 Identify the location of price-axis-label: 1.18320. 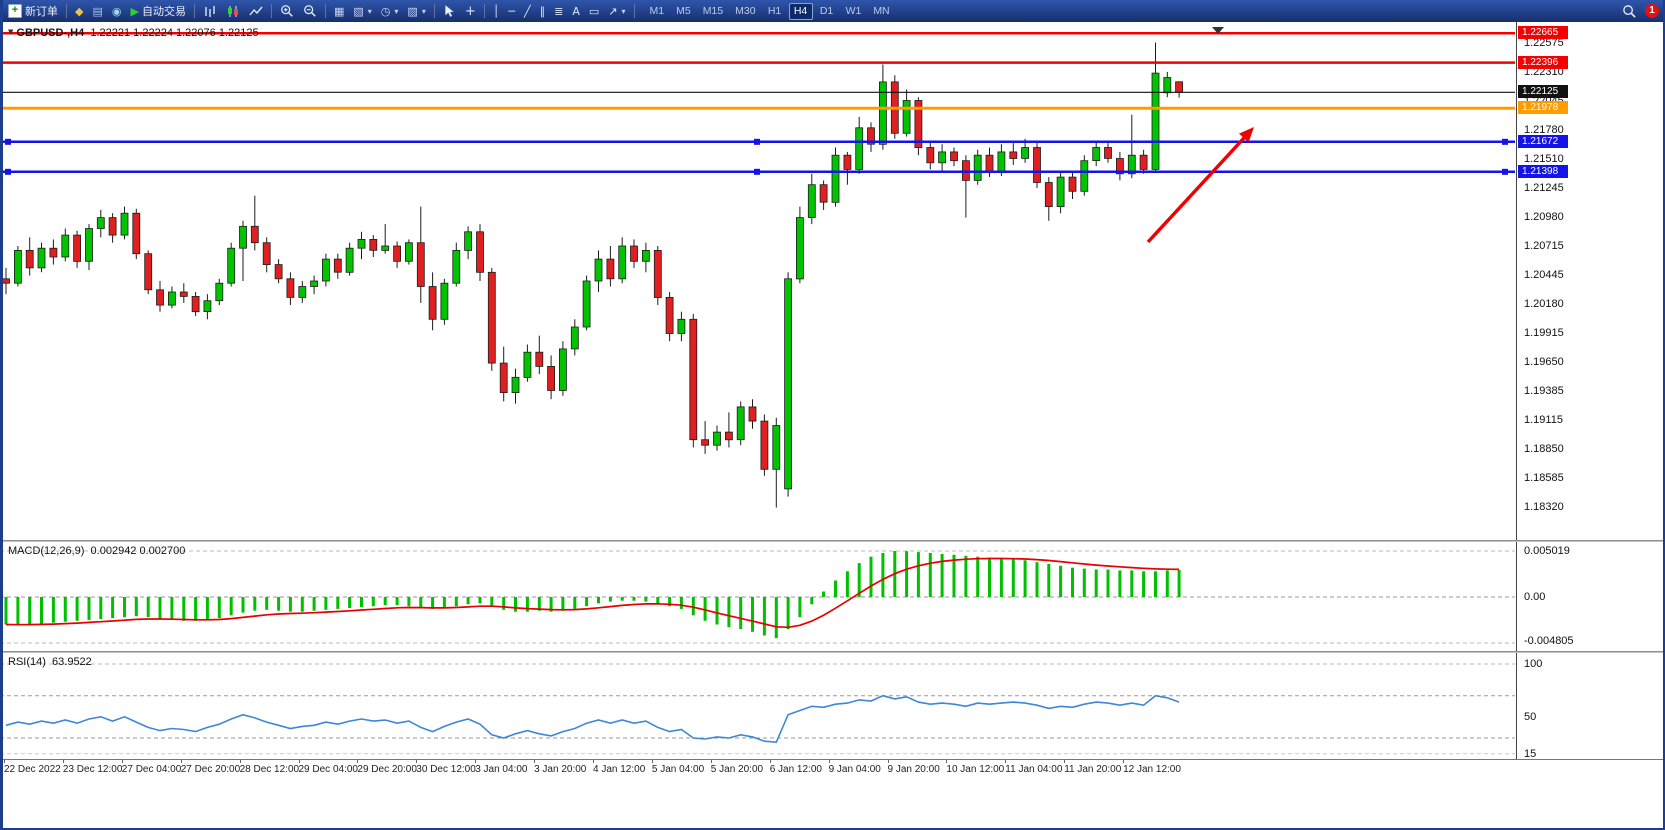
(1544, 507).